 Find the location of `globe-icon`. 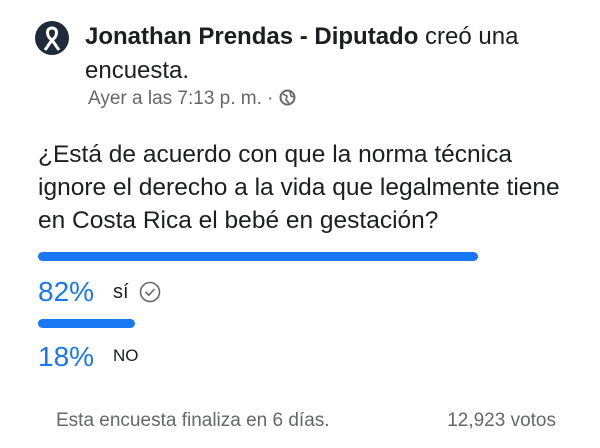

globe-icon is located at coordinates (287, 97).